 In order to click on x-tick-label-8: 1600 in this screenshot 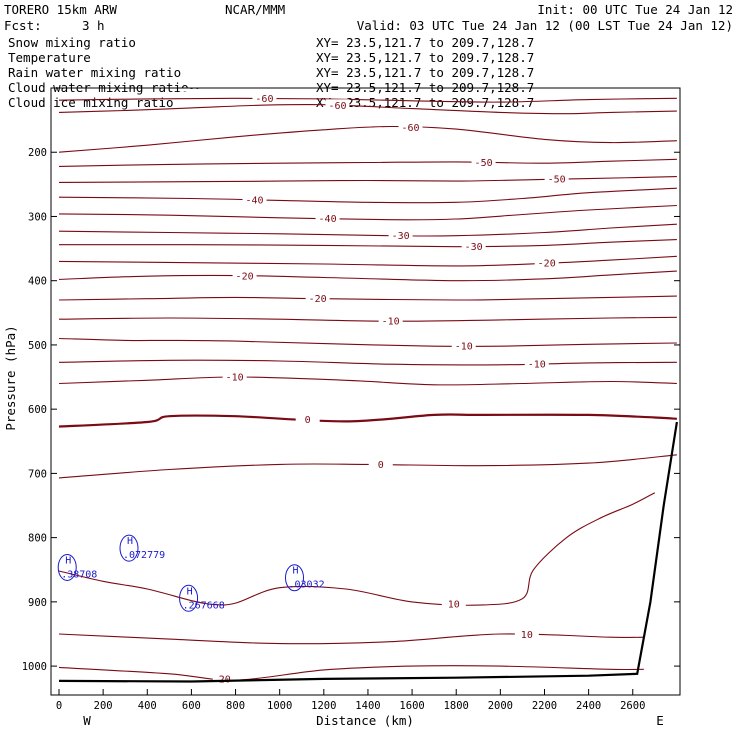, I will do `click(411, 706)`.